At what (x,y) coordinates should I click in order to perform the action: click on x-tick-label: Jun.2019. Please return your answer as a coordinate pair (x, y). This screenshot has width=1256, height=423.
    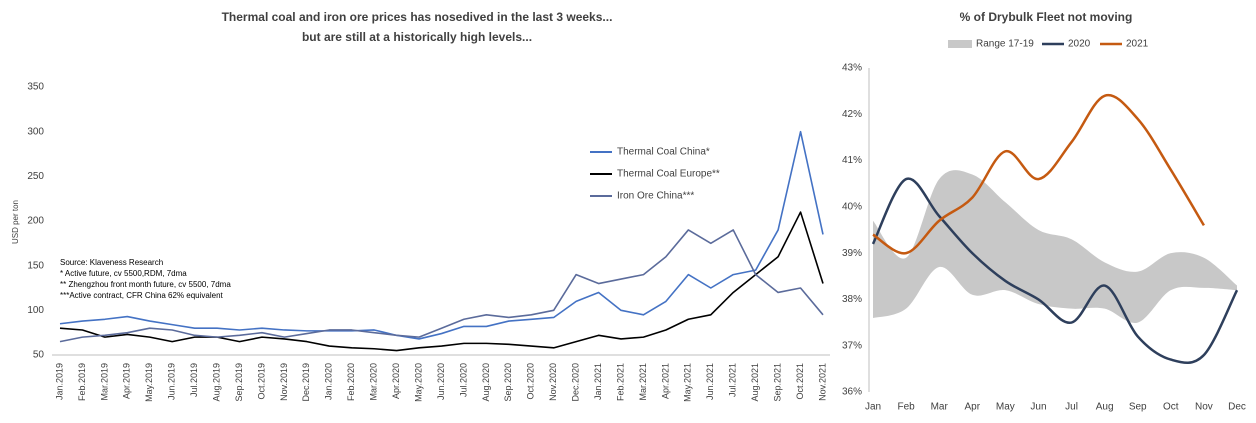
    Looking at the image, I should click on (172, 381).